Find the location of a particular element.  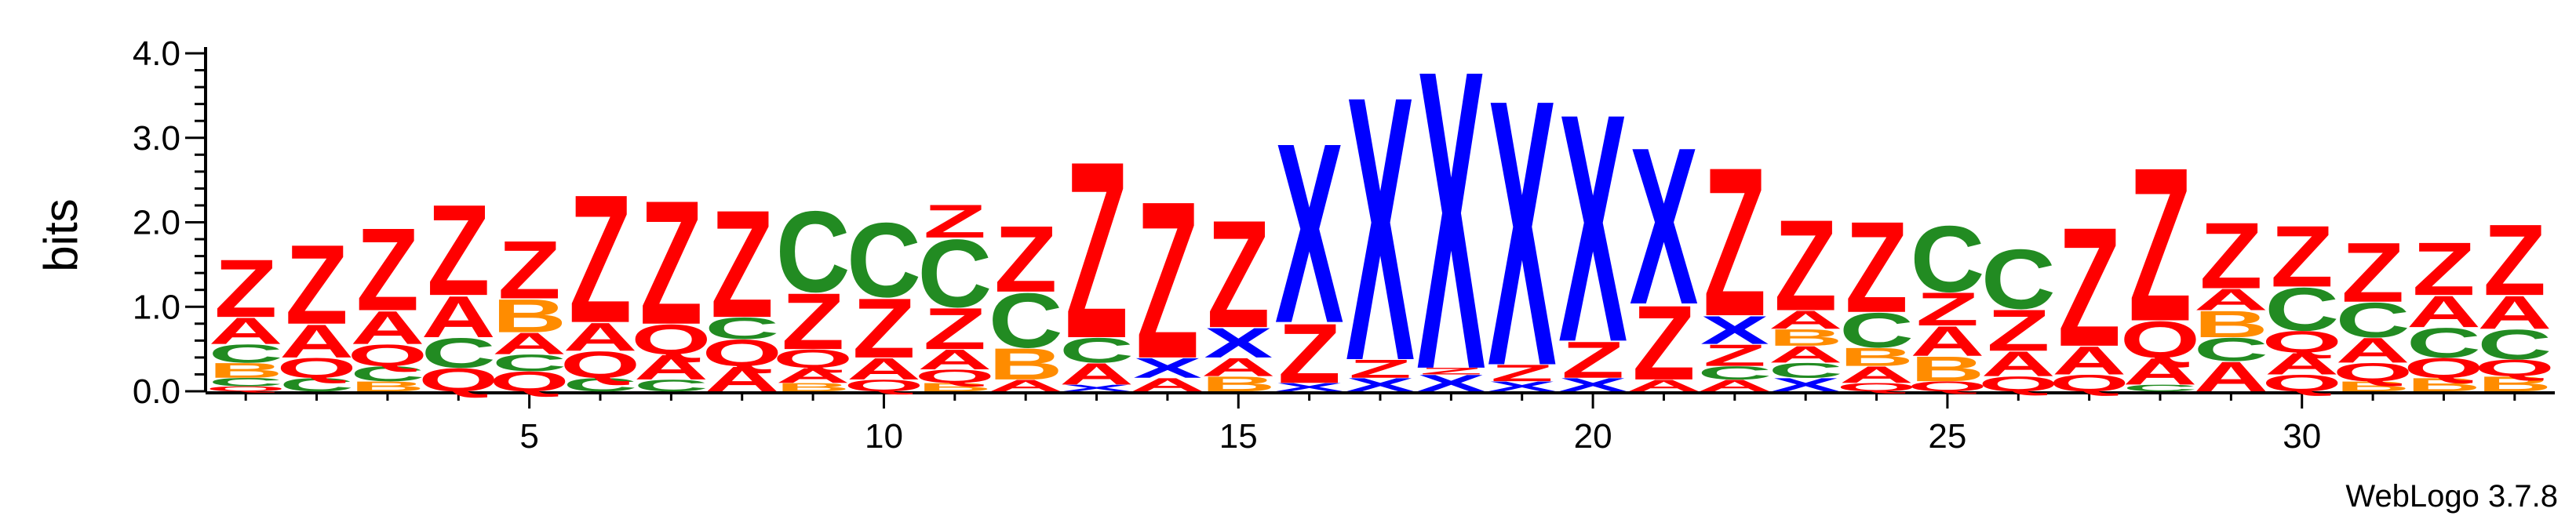

x-axis: 5 10 15 20 25 30 is located at coordinates (1380, 423).